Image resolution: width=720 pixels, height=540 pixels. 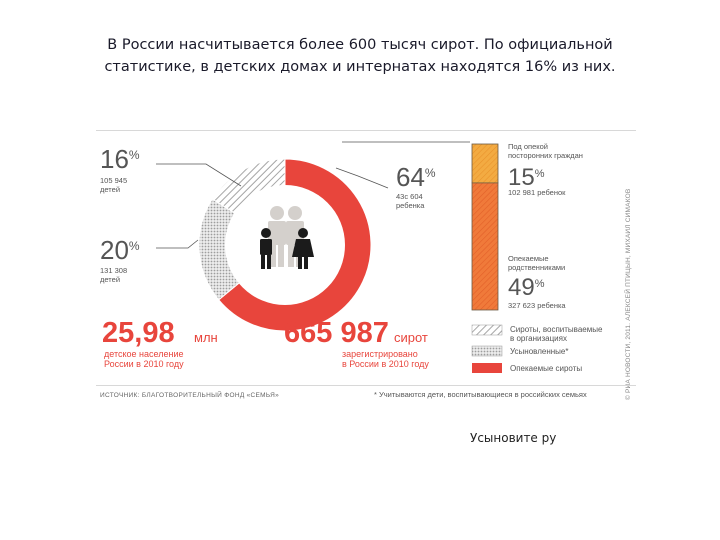 I want to click on slice-64-caption: ребенка, so click(x=410, y=205).